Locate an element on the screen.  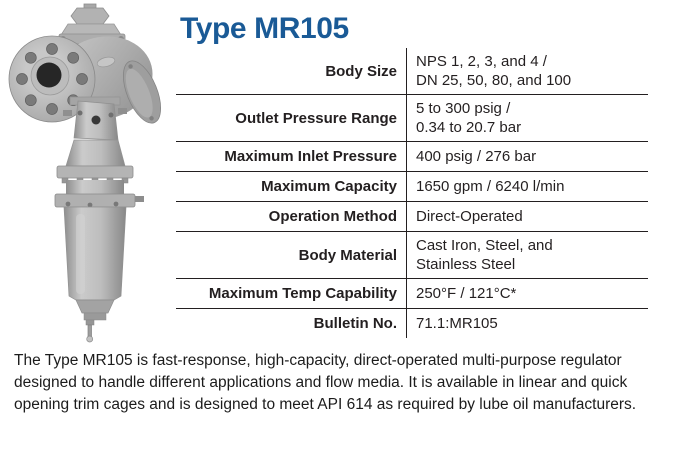
spec-label: Bulletin No. is located at coordinates (355, 323).